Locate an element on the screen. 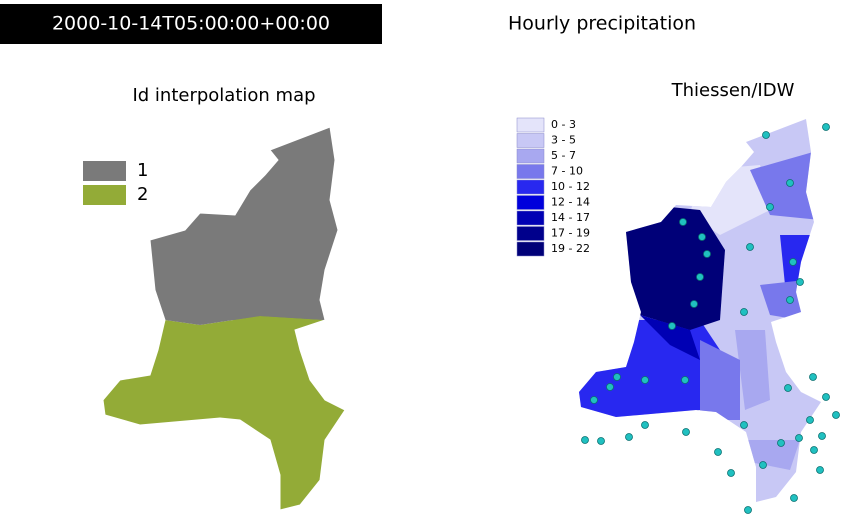 This screenshot has height=527, width=858. legend-label: 7 - 10 is located at coordinates (567, 171).